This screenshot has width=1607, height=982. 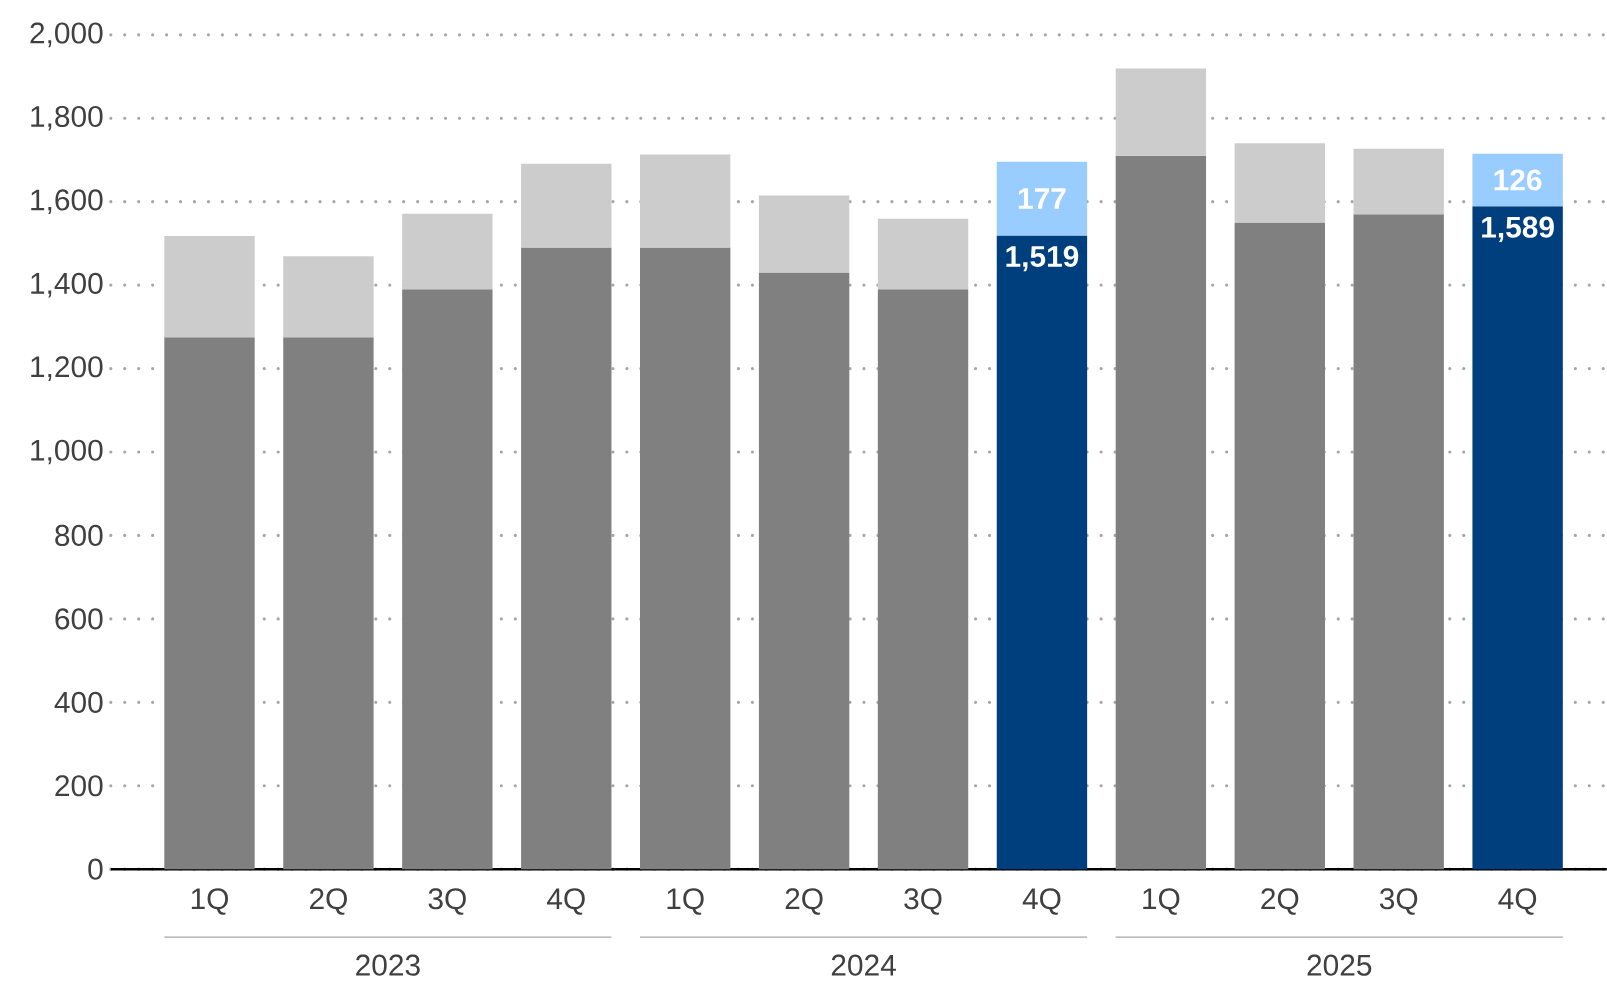 What do you see at coordinates (67, 202) in the screenshot?
I see `y-tick-label: 1,600` at bounding box center [67, 202].